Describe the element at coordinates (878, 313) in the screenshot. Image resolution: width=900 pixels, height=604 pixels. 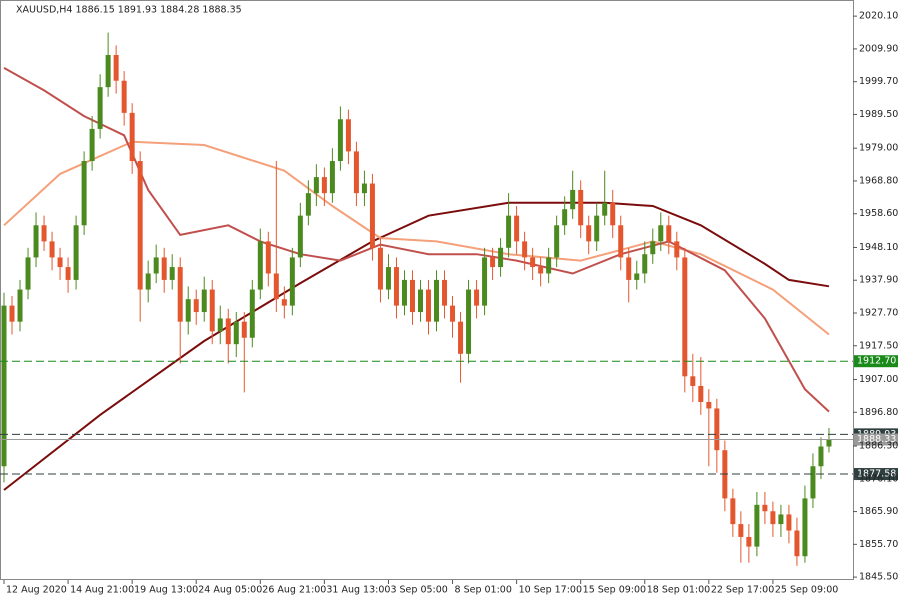
I see `y-tick-label: 1927.70` at that location.